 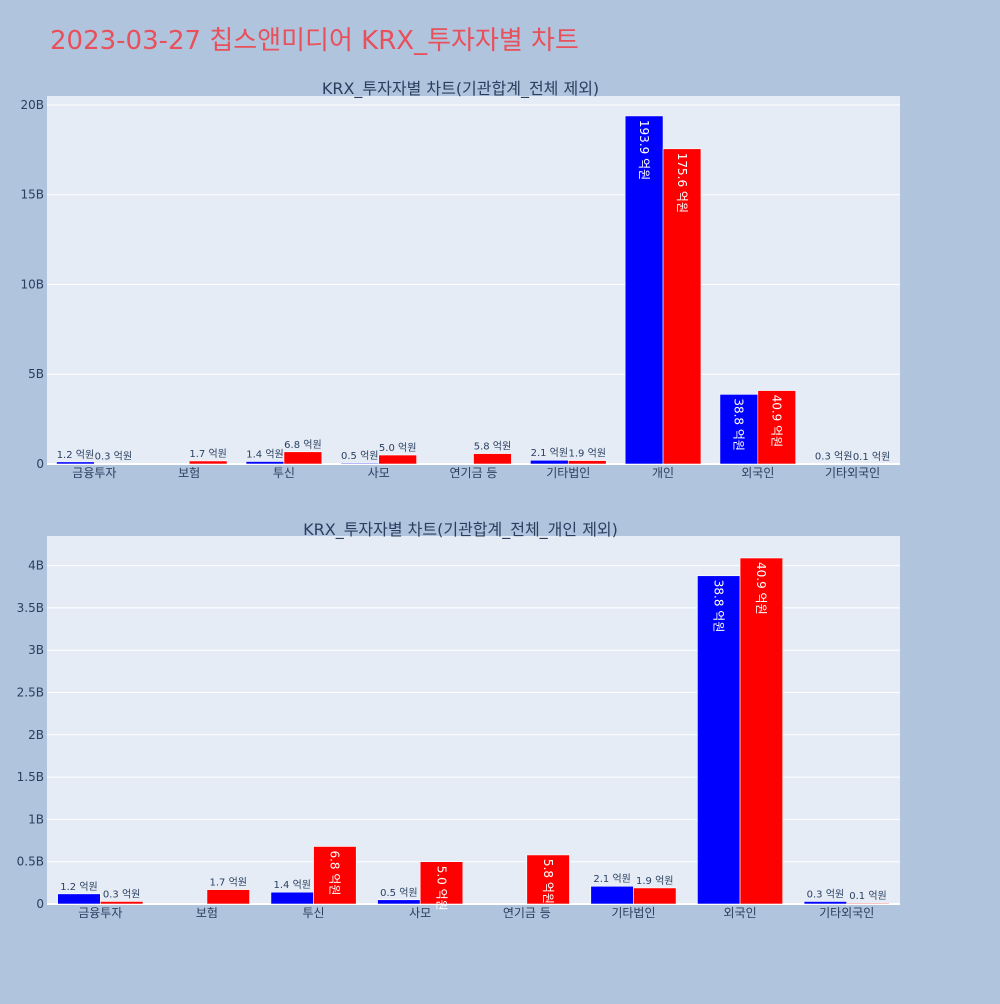 What do you see at coordinates (32, 284) in the screenshot?
I see `y-tick-label: 10B` at bounding box center [32, 284].